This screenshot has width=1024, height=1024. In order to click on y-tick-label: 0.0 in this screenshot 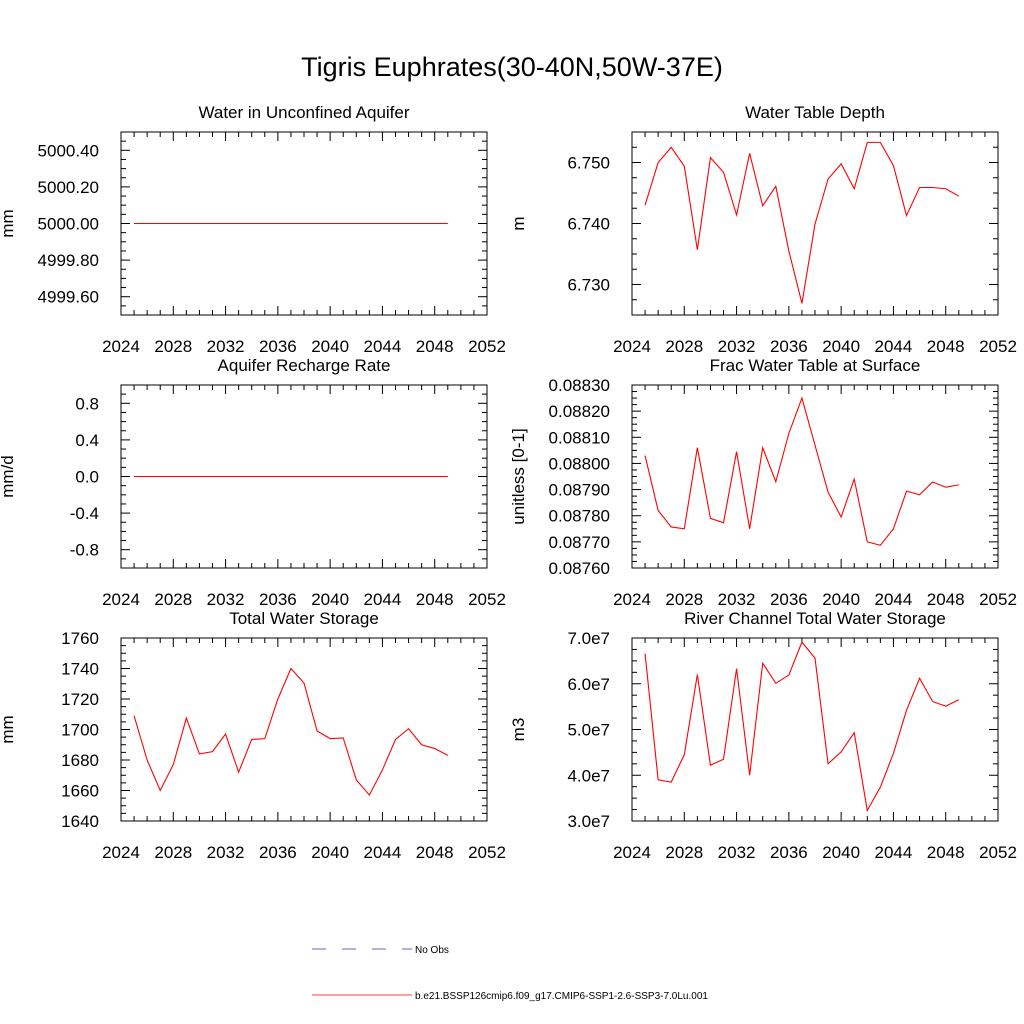, I will do `click(87, 477)`.